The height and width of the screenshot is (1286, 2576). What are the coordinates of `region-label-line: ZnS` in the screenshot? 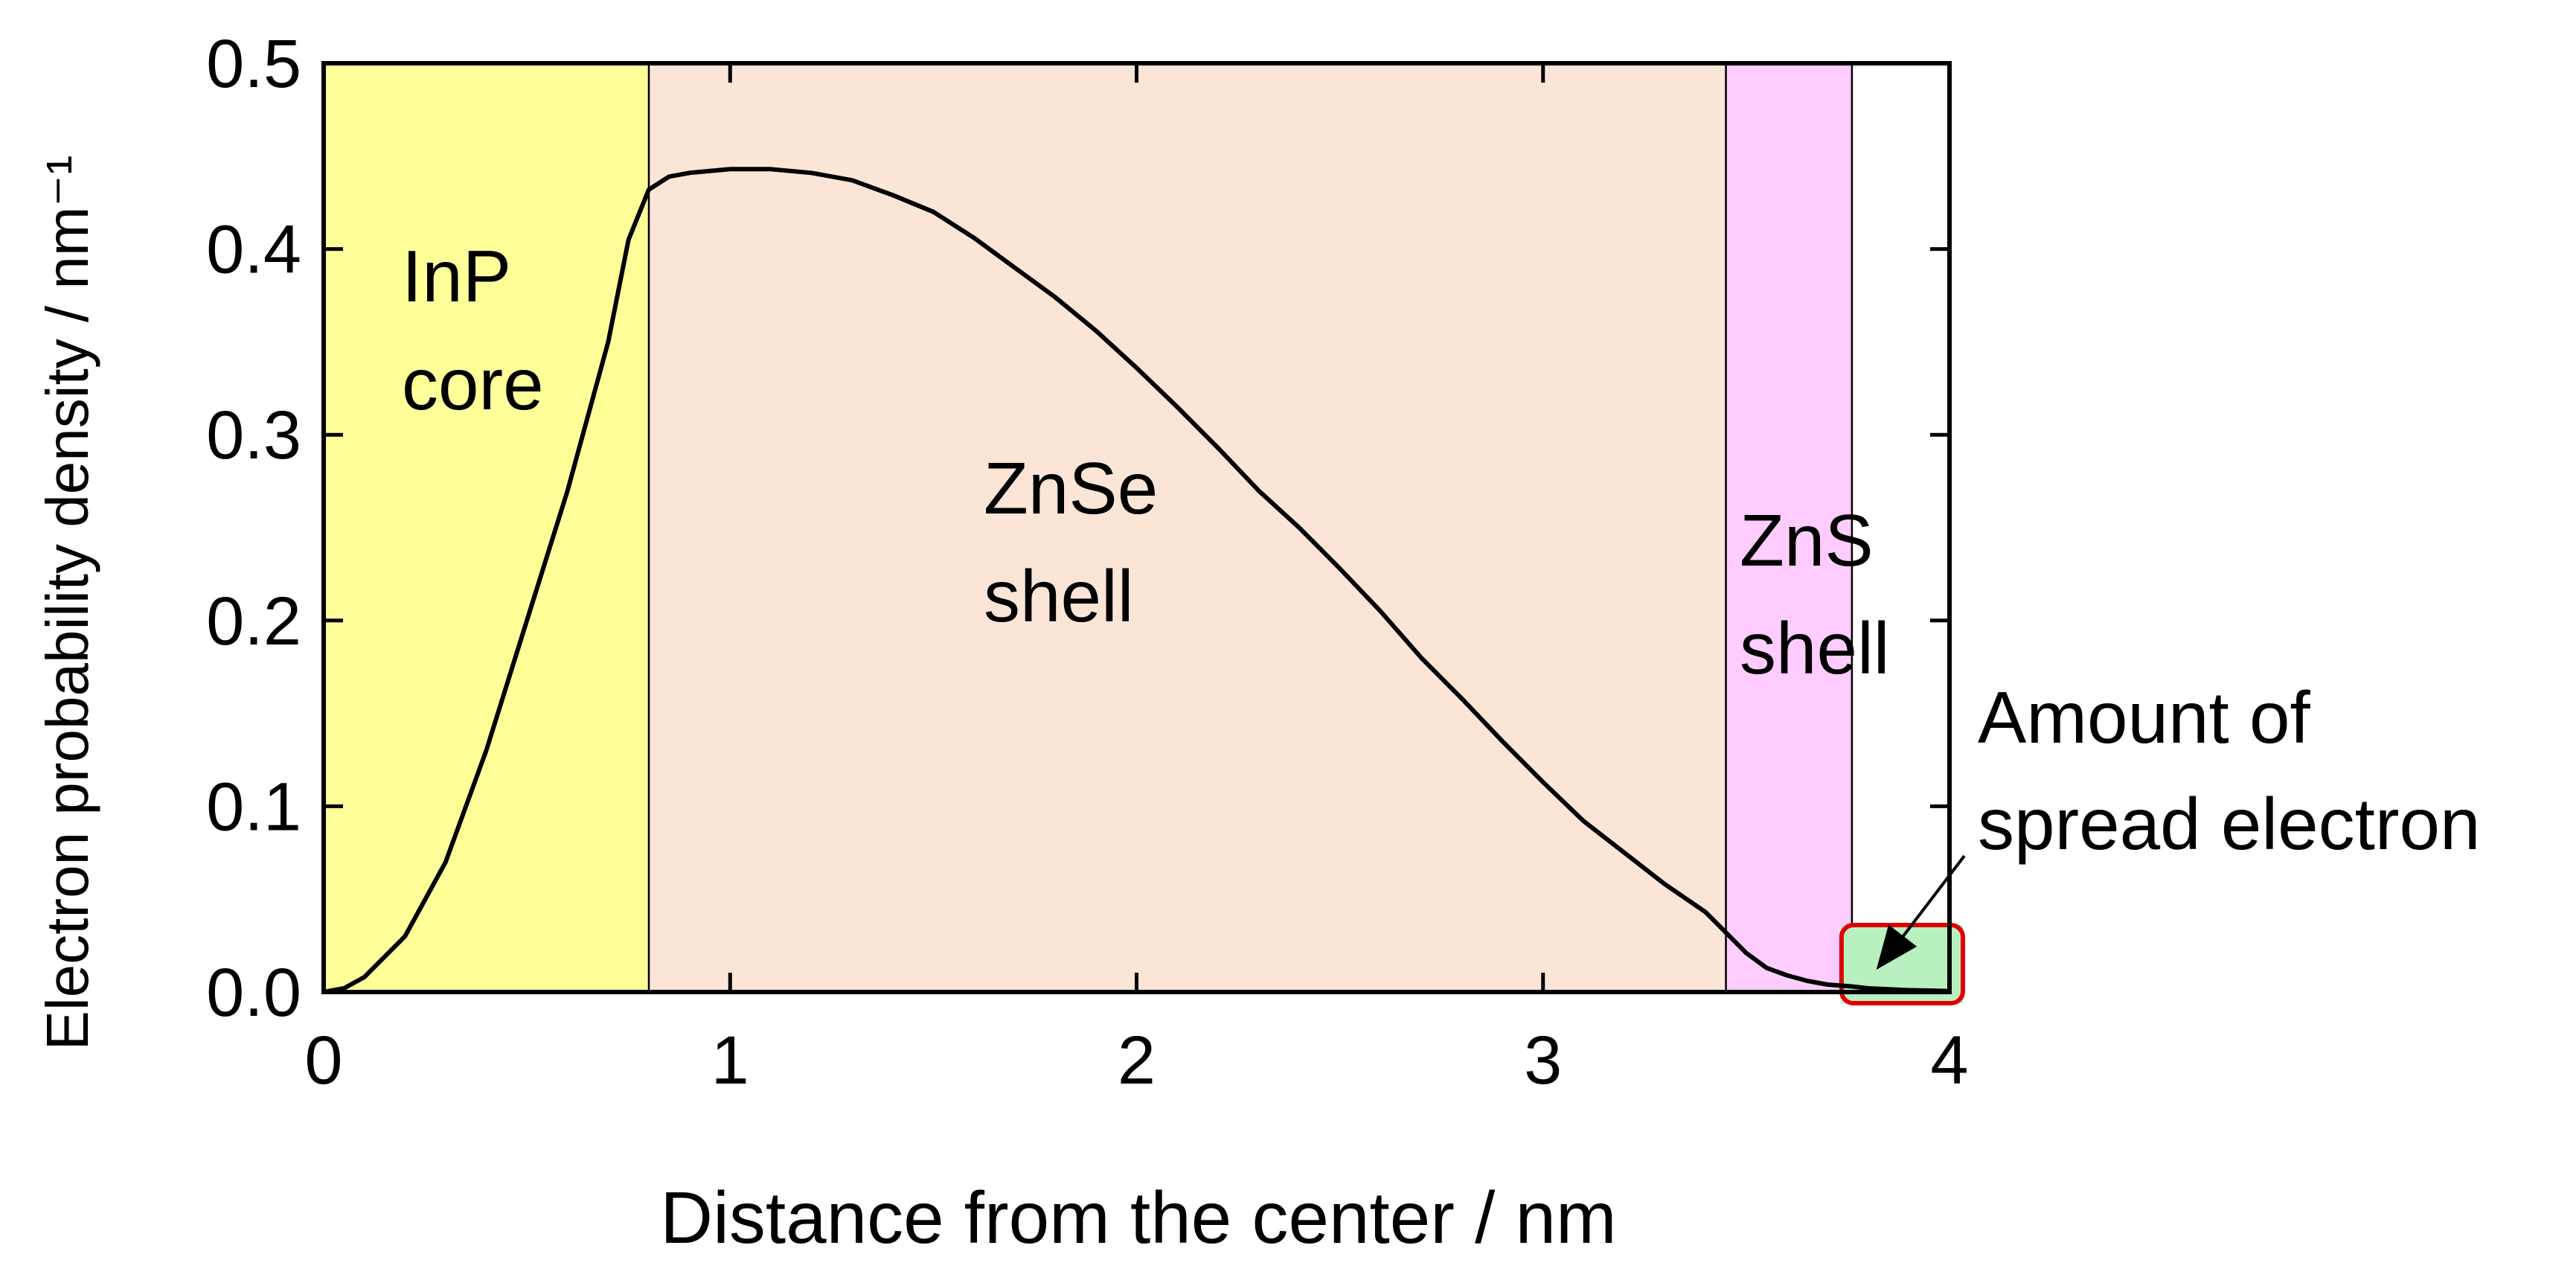 It's located at (1807, 540).